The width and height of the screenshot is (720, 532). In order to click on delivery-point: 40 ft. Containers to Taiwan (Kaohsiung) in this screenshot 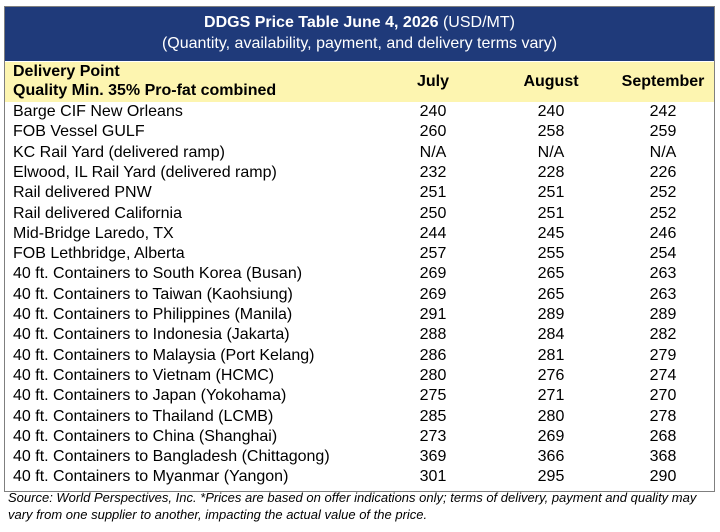, I will do `click(153, 294)`.